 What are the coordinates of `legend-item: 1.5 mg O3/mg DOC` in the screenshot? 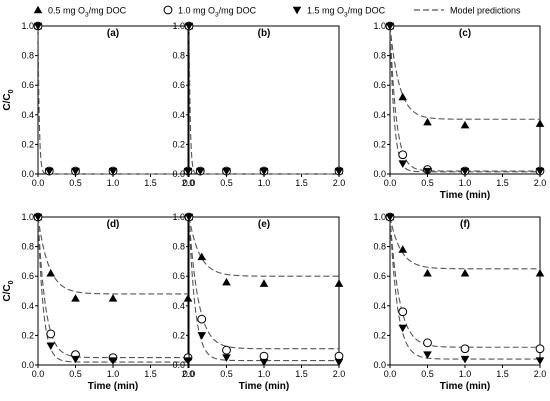 It's located at (339, 12).